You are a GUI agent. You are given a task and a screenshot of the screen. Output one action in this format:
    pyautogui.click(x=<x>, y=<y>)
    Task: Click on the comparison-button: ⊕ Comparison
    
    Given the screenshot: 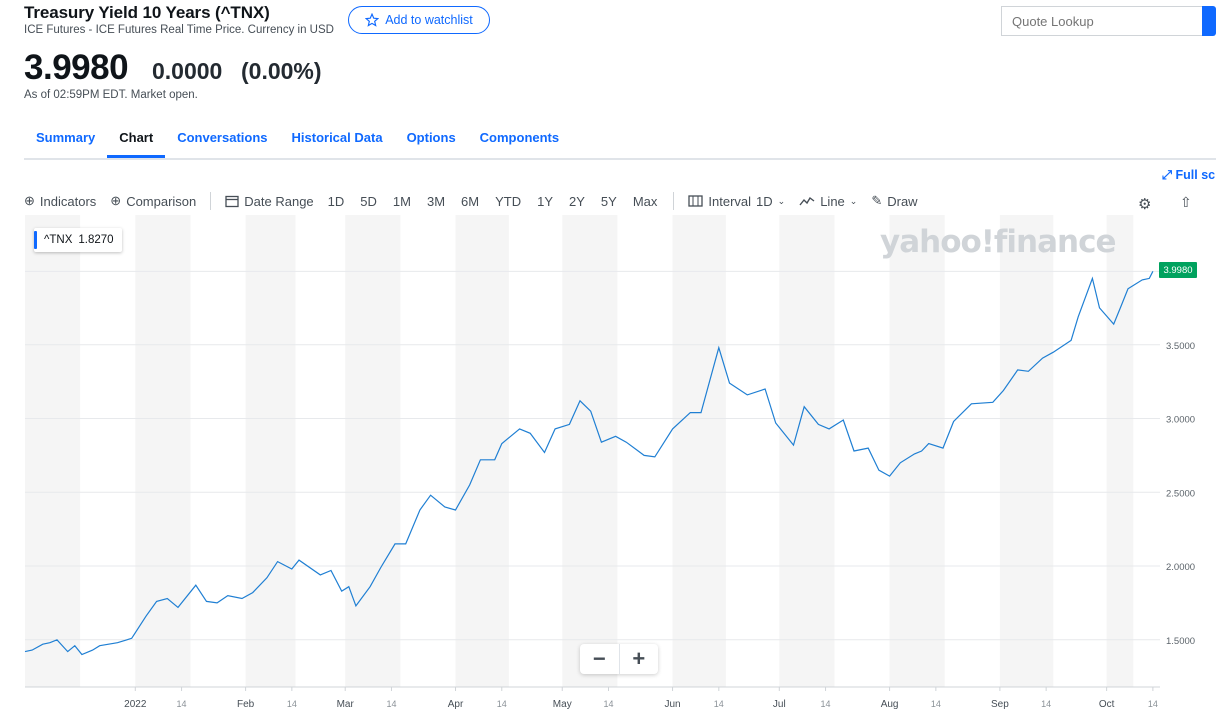 What is the action you would take?
    pyautogui.click(x=153, y=201)
    